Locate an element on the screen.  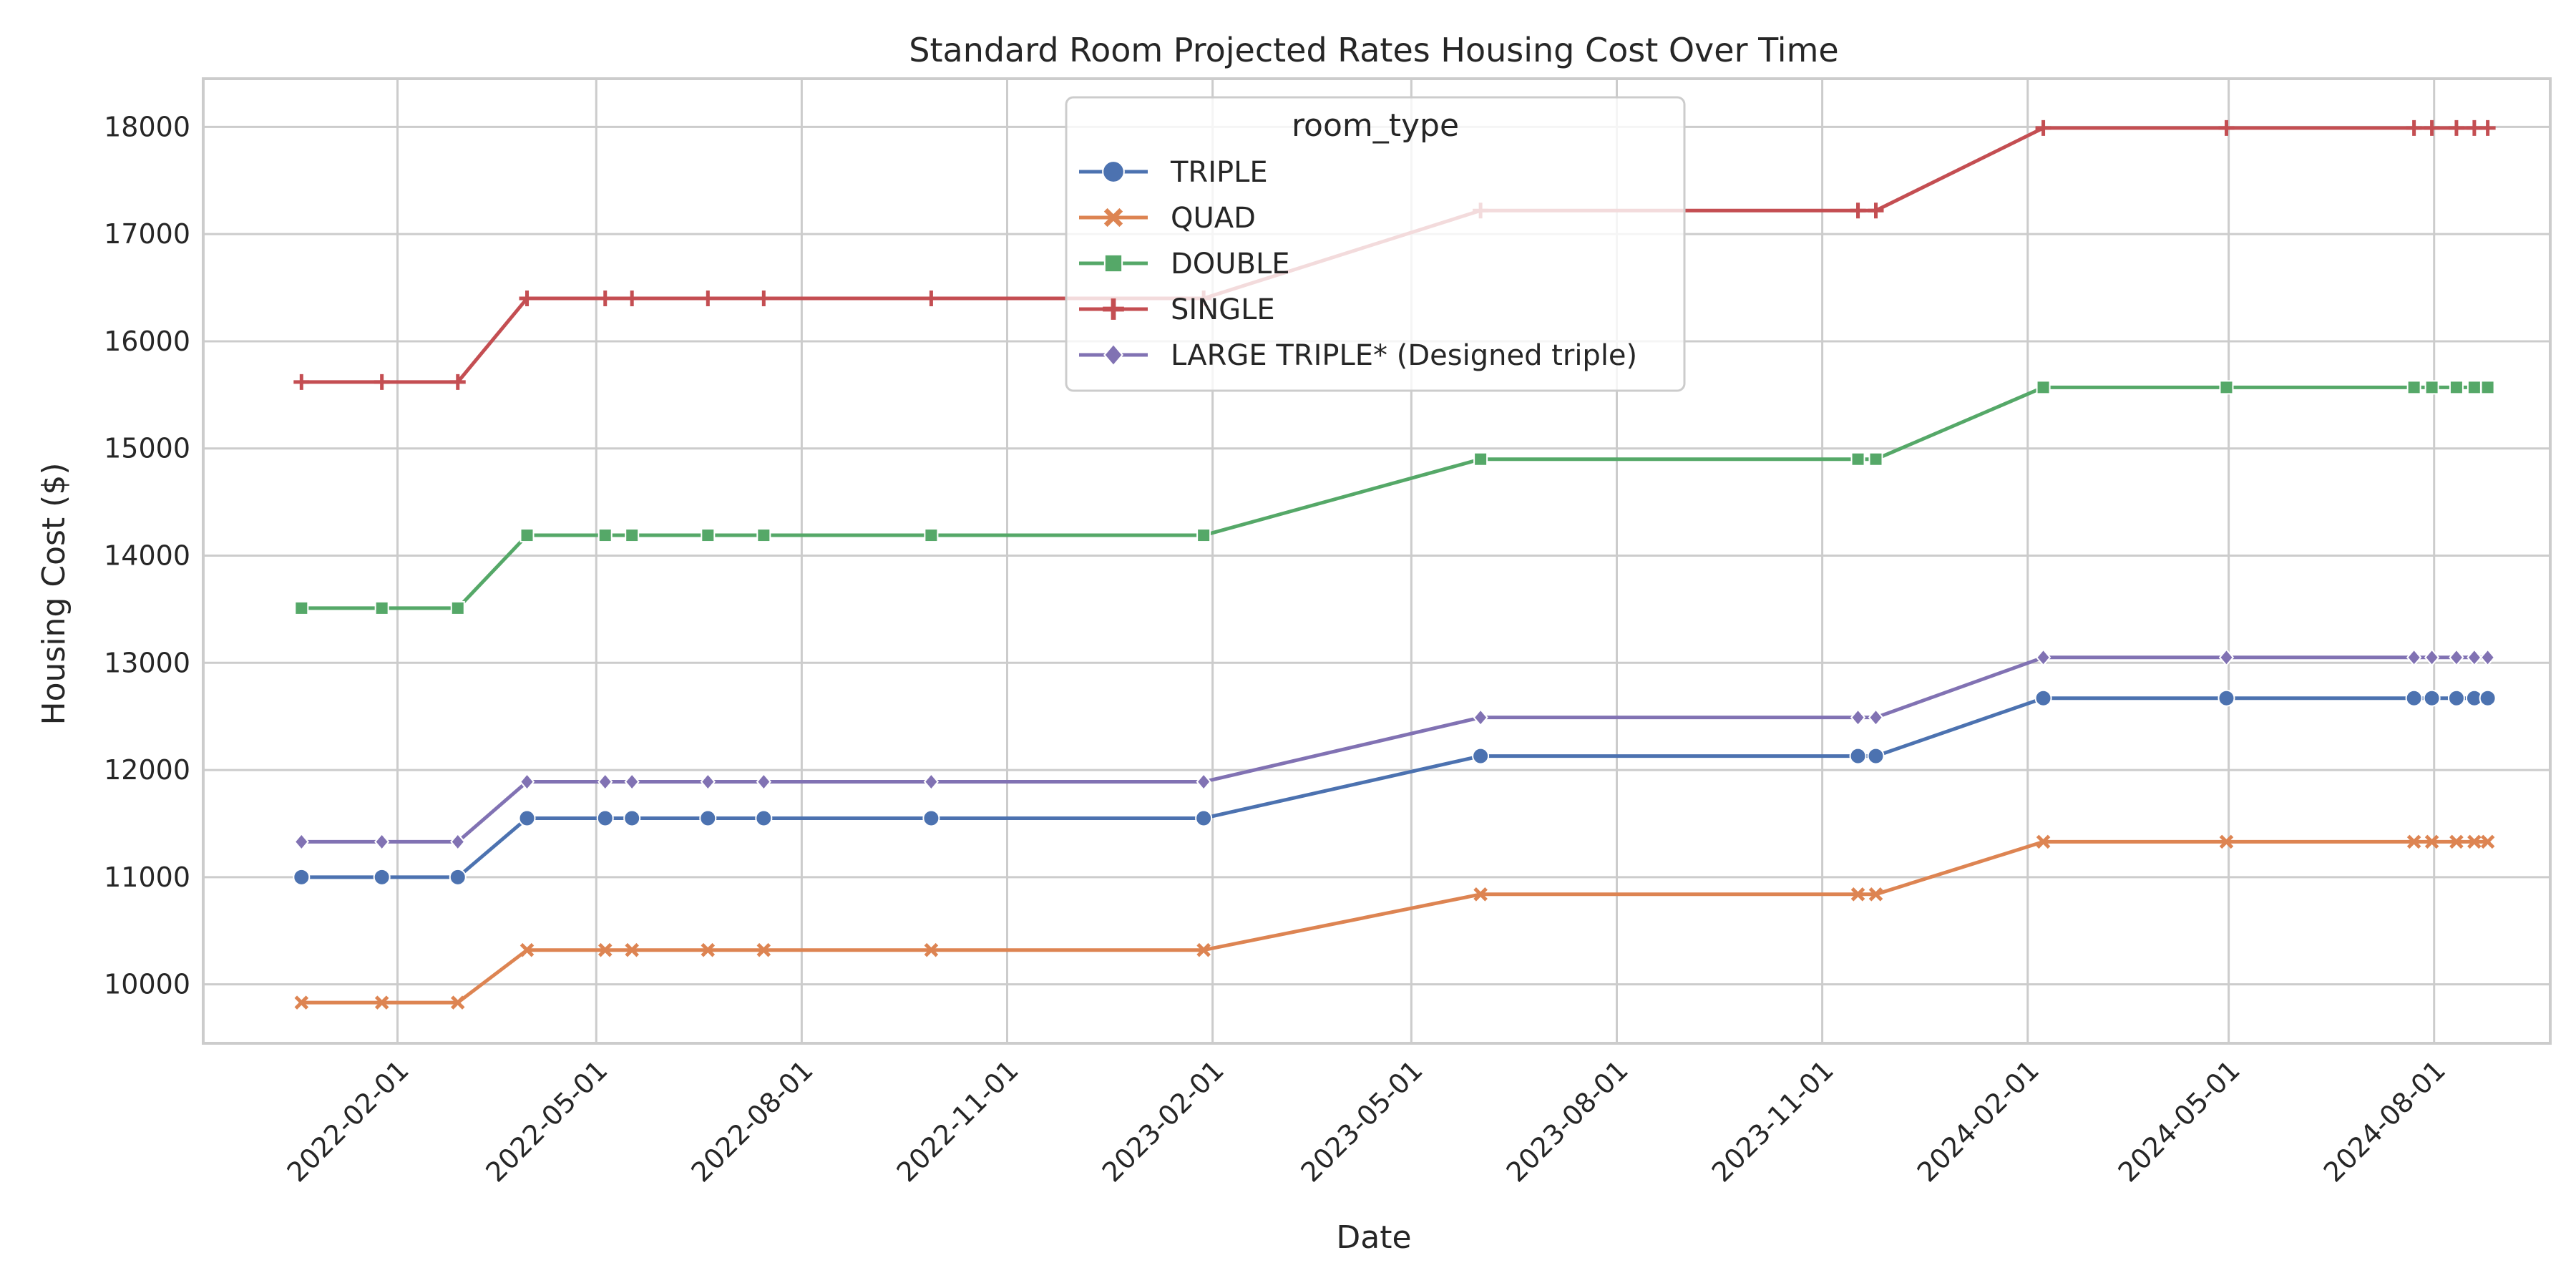
series-triple is located at coordinates (1395, 788).